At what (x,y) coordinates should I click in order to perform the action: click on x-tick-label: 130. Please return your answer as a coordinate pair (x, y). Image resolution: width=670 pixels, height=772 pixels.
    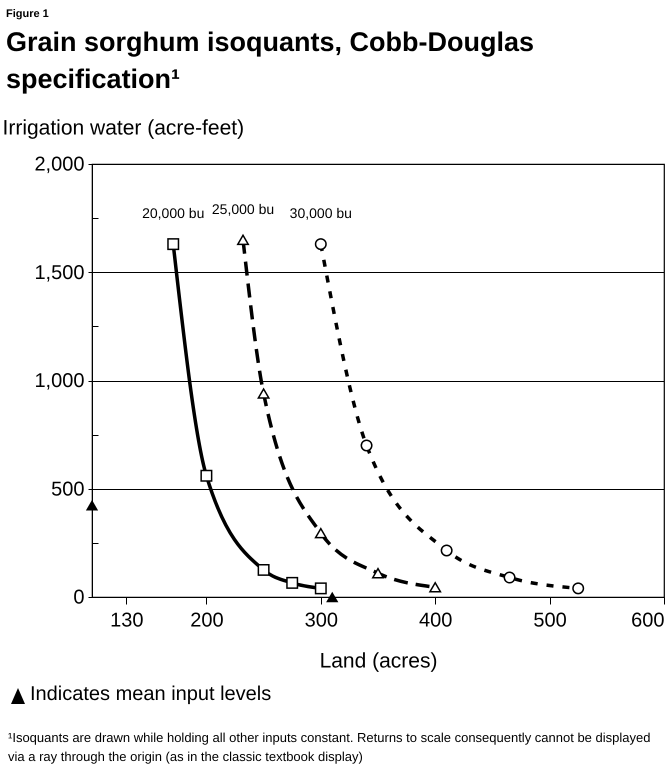
    Looking at the image, I should click on (127, 621).